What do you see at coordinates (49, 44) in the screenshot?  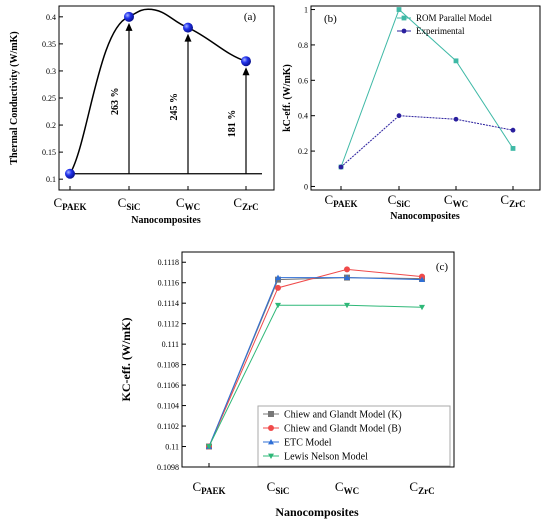 I see `y-tick-label: 0.35` at bounding box center [49, 44].